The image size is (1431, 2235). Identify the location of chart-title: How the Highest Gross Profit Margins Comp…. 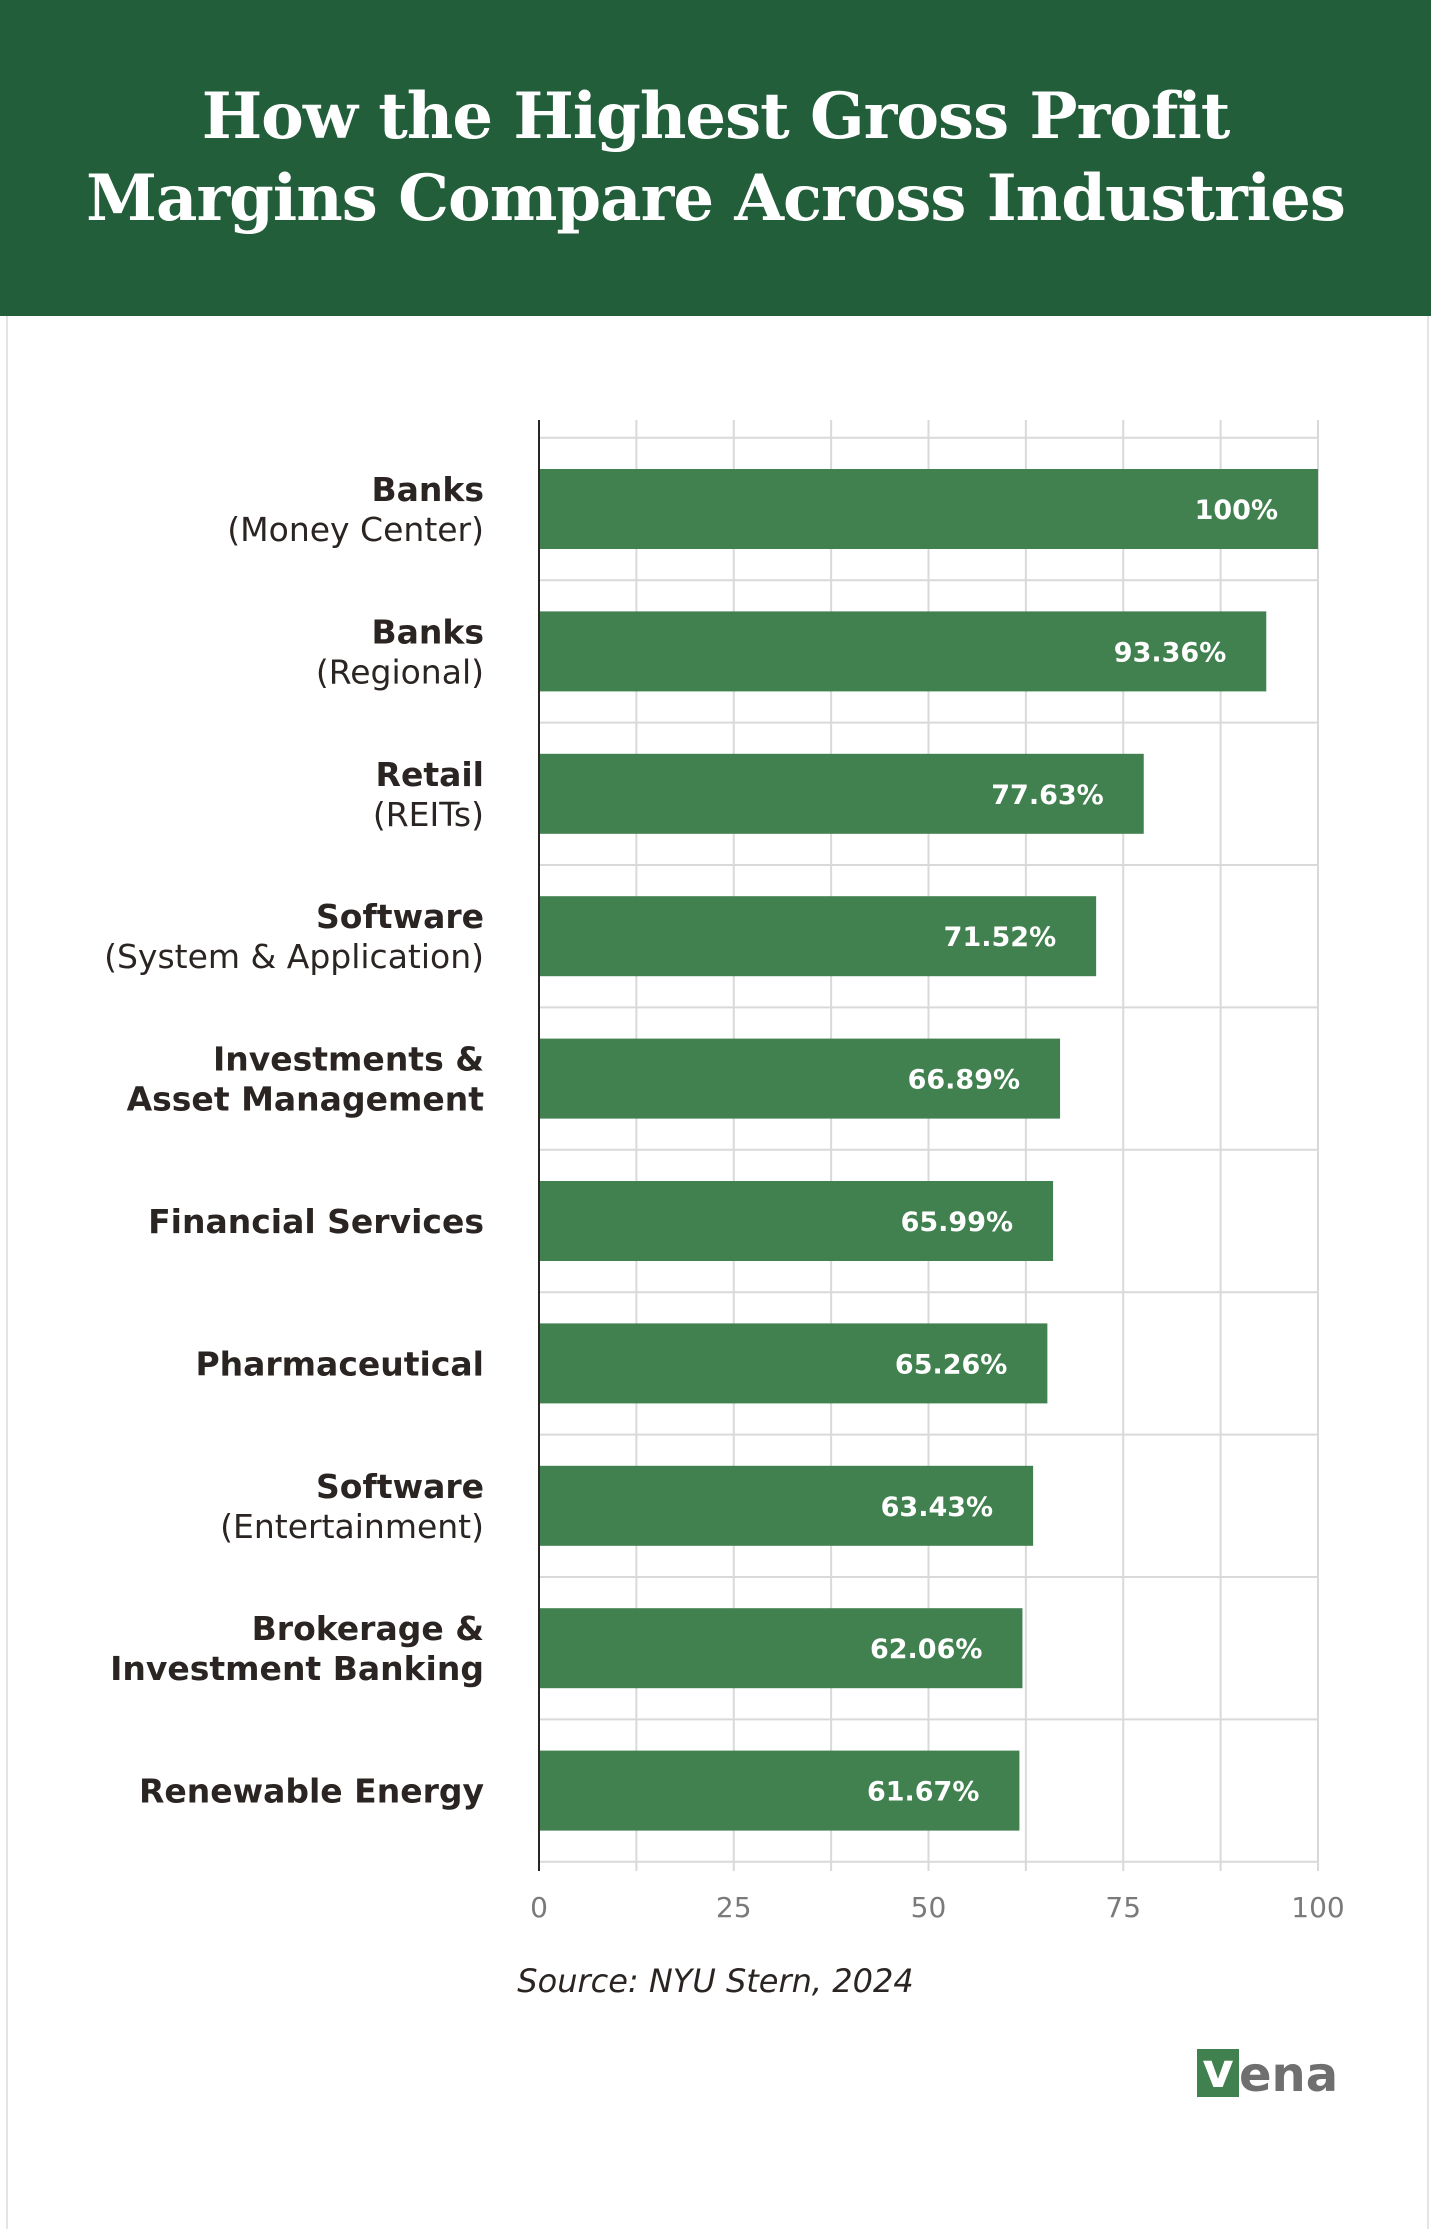
(716, 158).